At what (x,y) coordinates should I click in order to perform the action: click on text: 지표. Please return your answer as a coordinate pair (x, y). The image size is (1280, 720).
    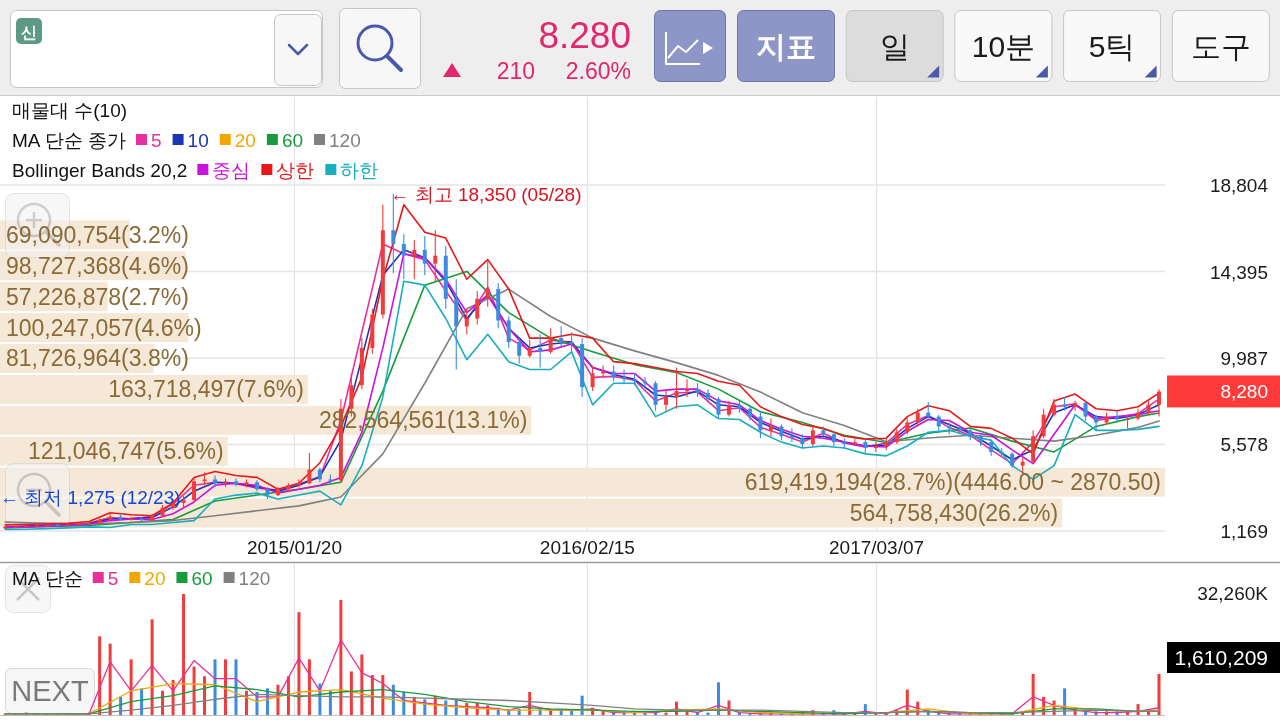
    Looking at the image, I should click on (786, 46).